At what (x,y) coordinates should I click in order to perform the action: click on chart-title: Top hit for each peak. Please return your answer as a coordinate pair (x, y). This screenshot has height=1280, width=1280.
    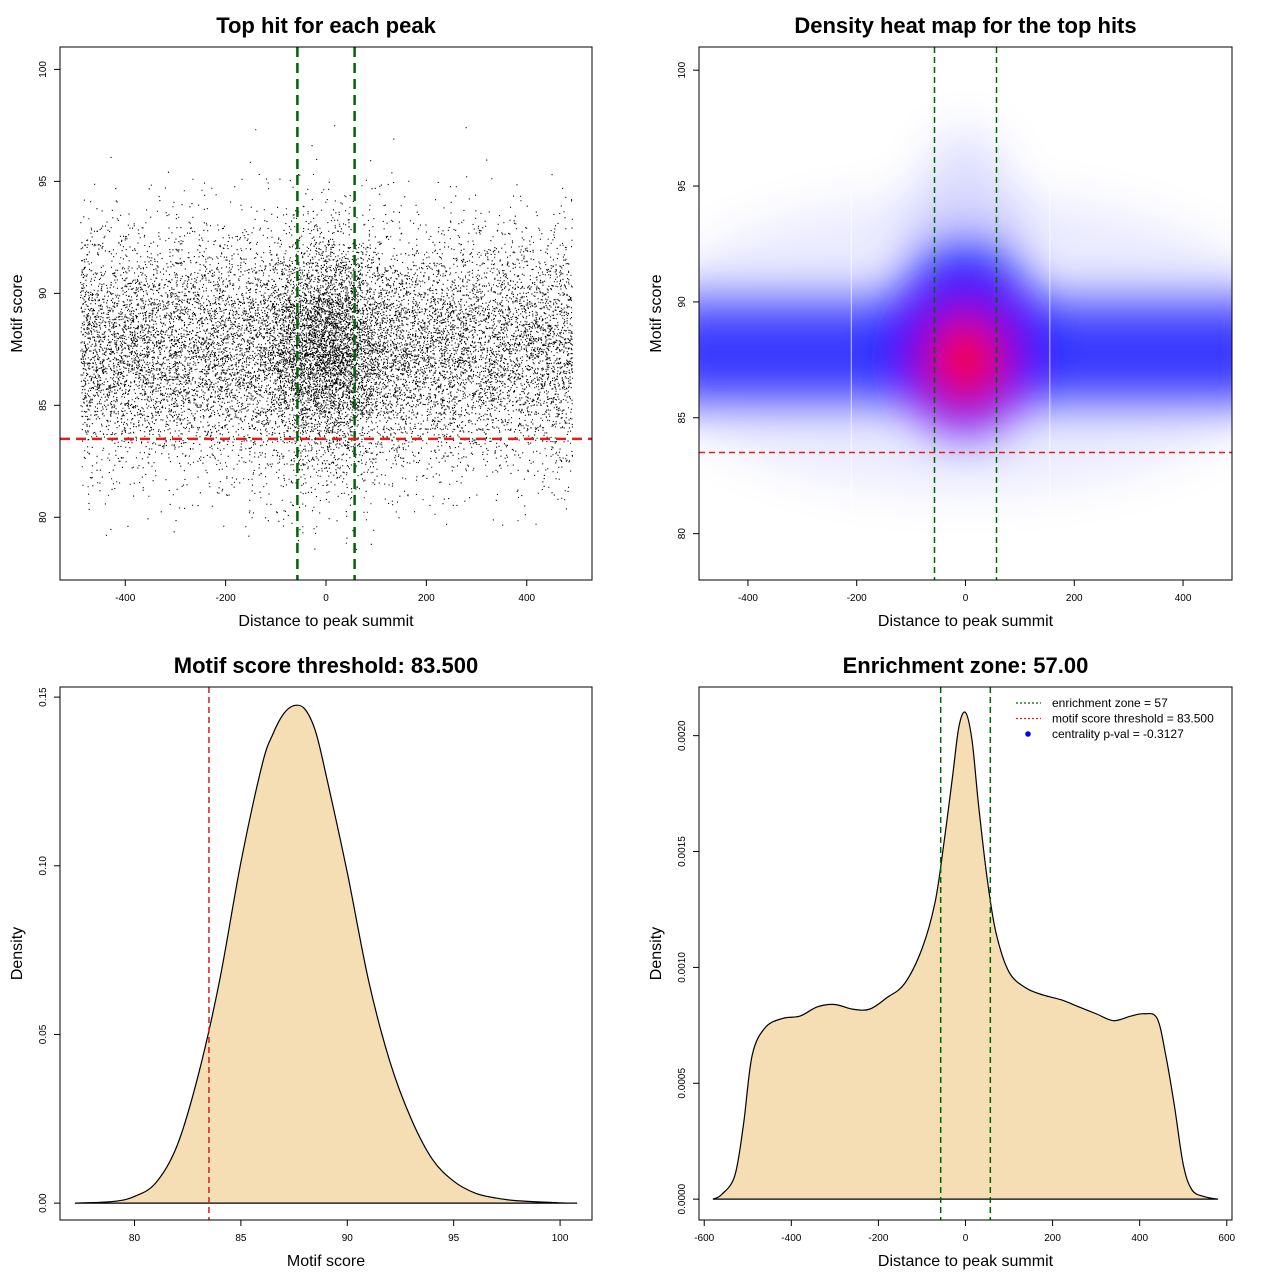
    Looking at the image, I should click on (326, 25).